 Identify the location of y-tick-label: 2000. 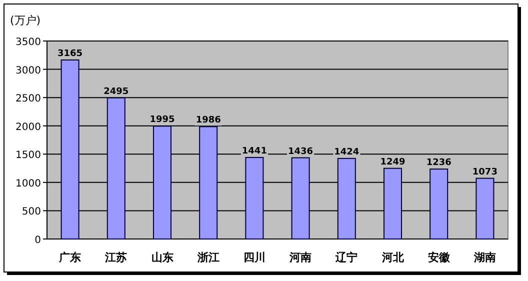
(28, 127).